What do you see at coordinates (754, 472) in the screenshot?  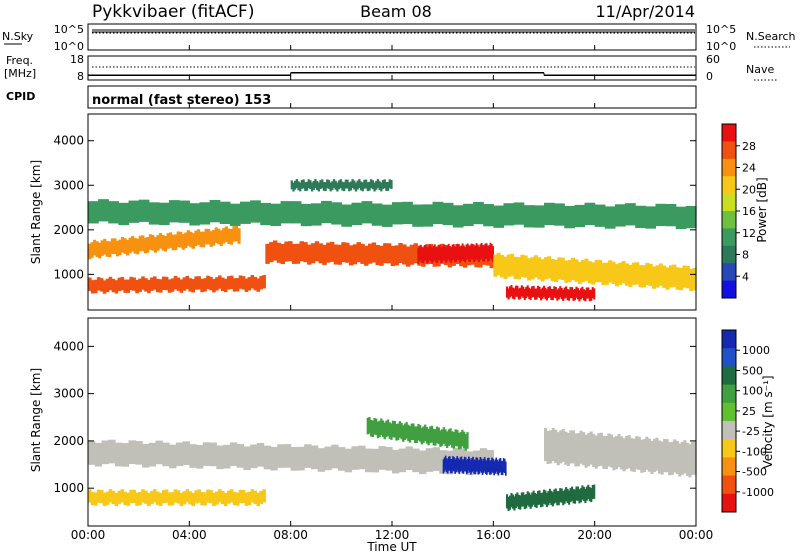 I see `colorbar-tick-label: -500` at bounding box center [754, 472].